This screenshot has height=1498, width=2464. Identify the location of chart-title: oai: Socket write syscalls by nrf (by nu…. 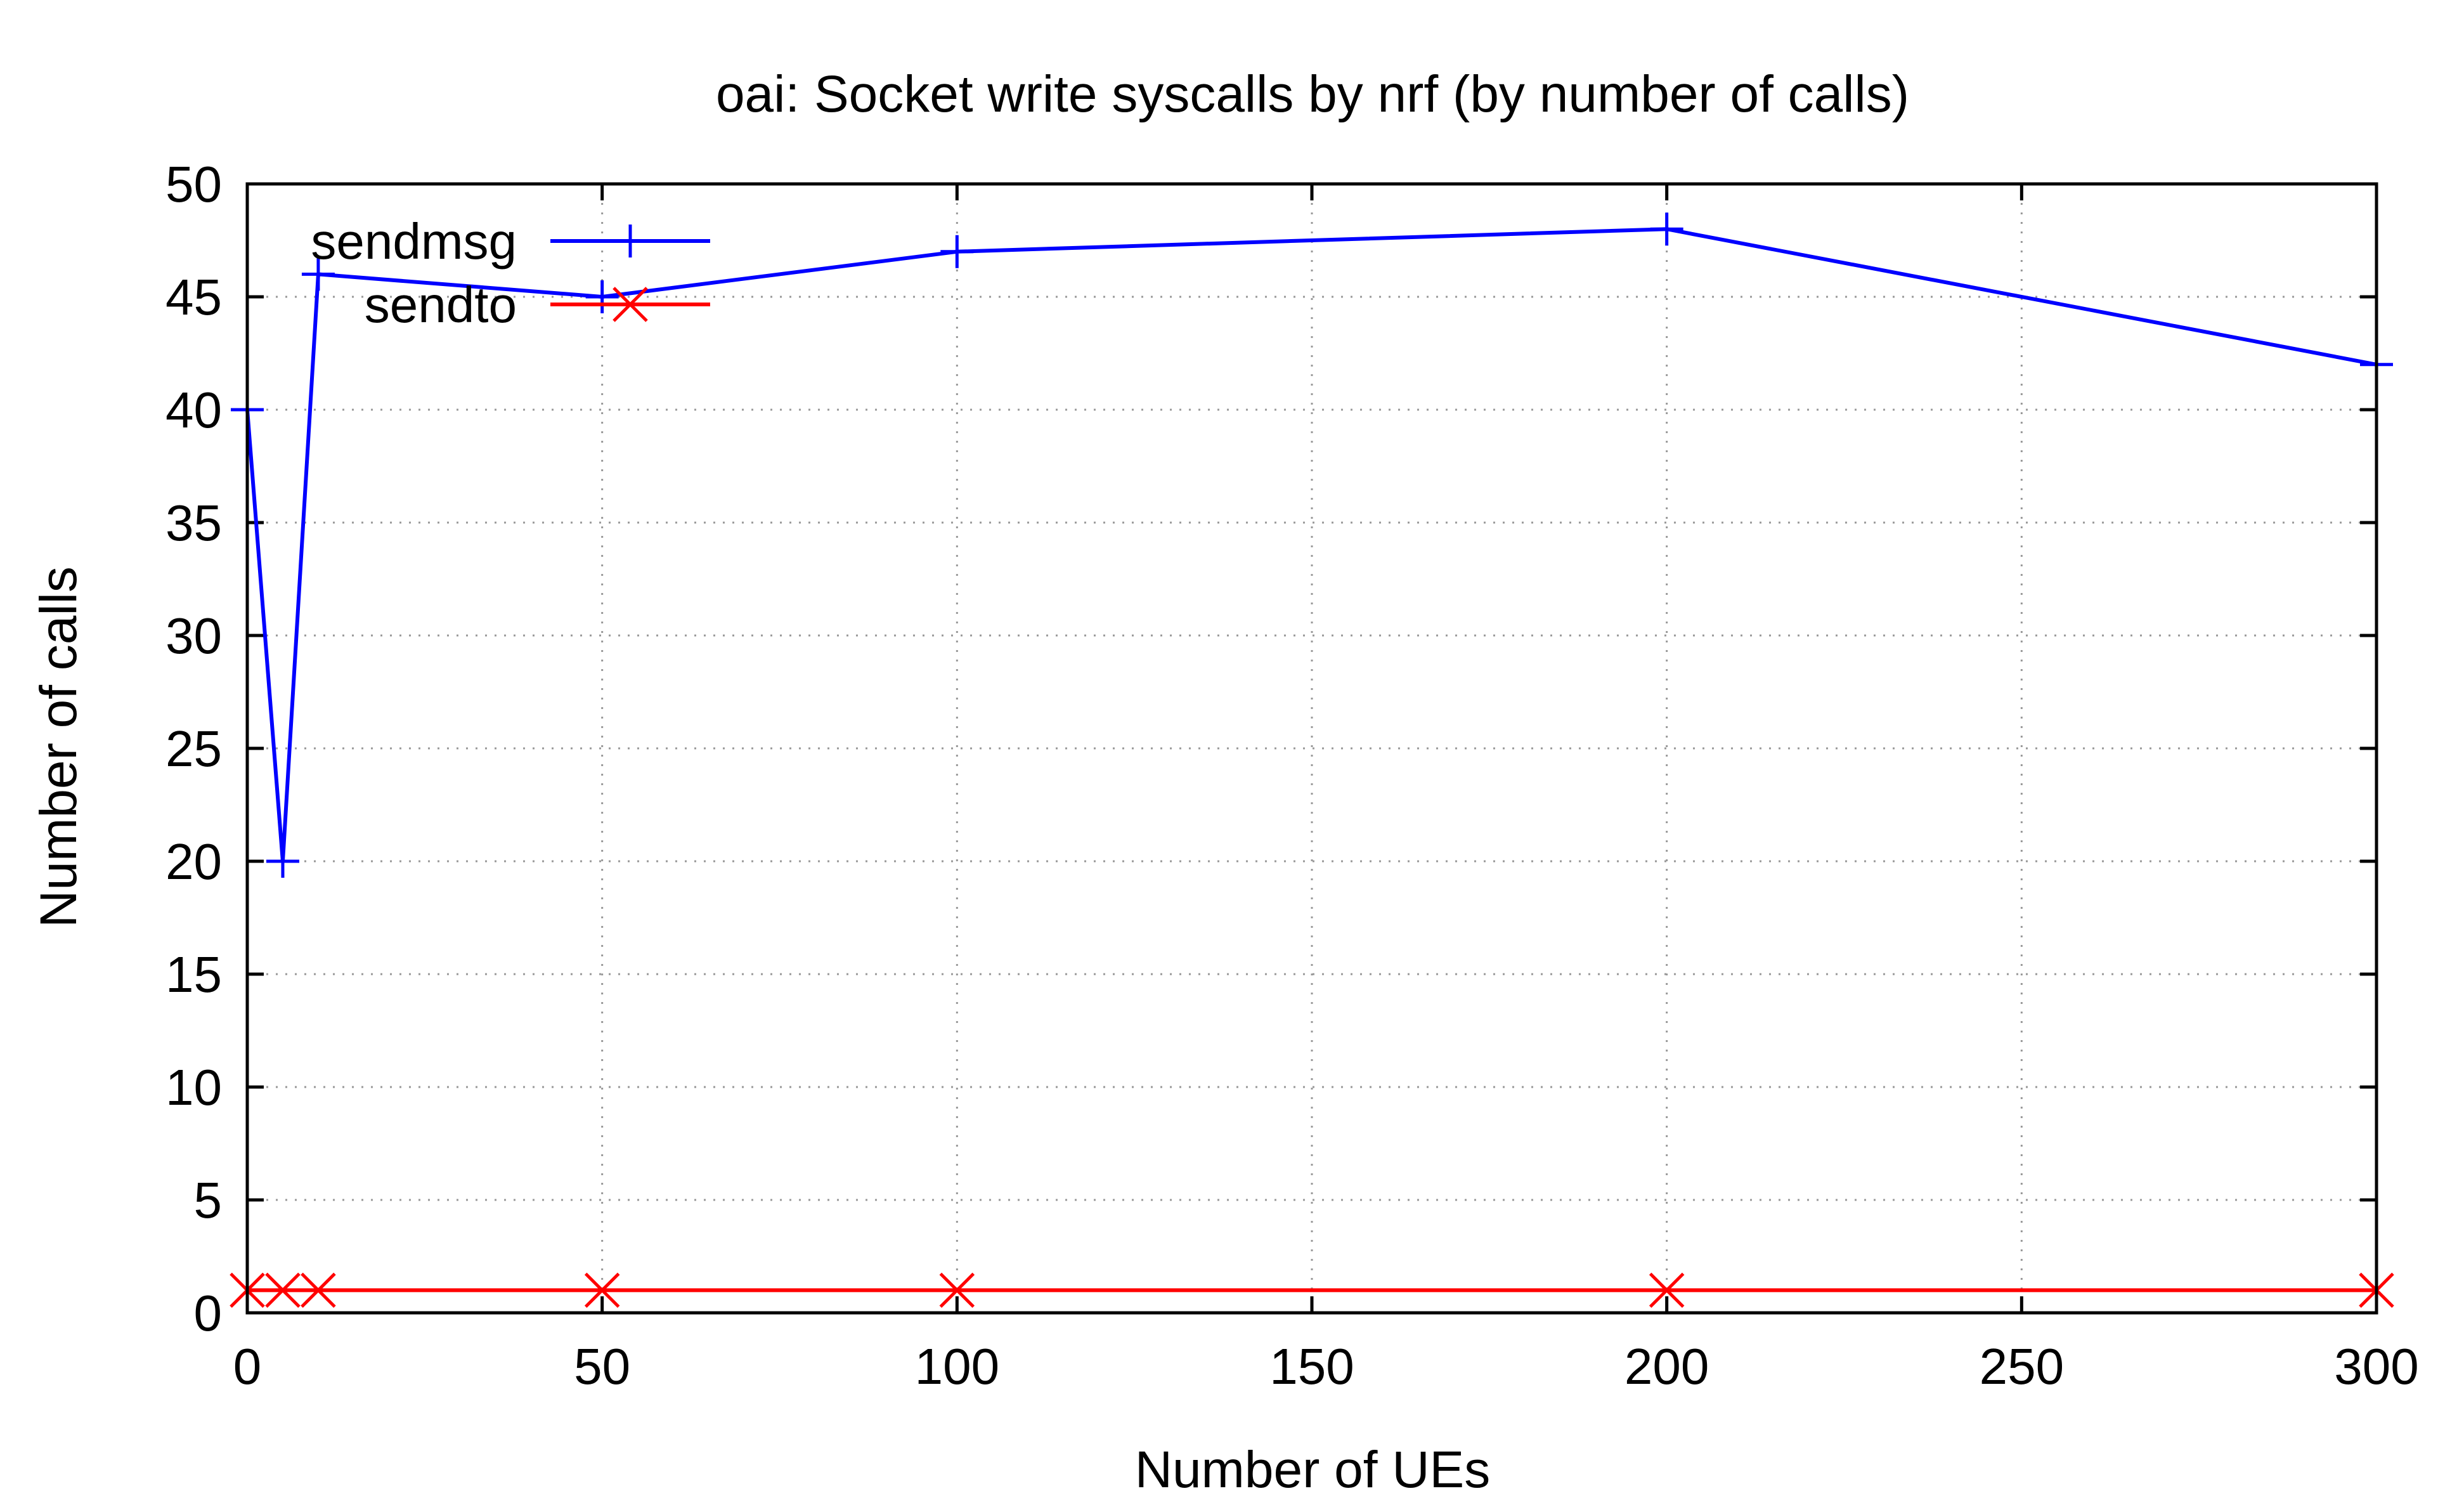
(1312, 94).